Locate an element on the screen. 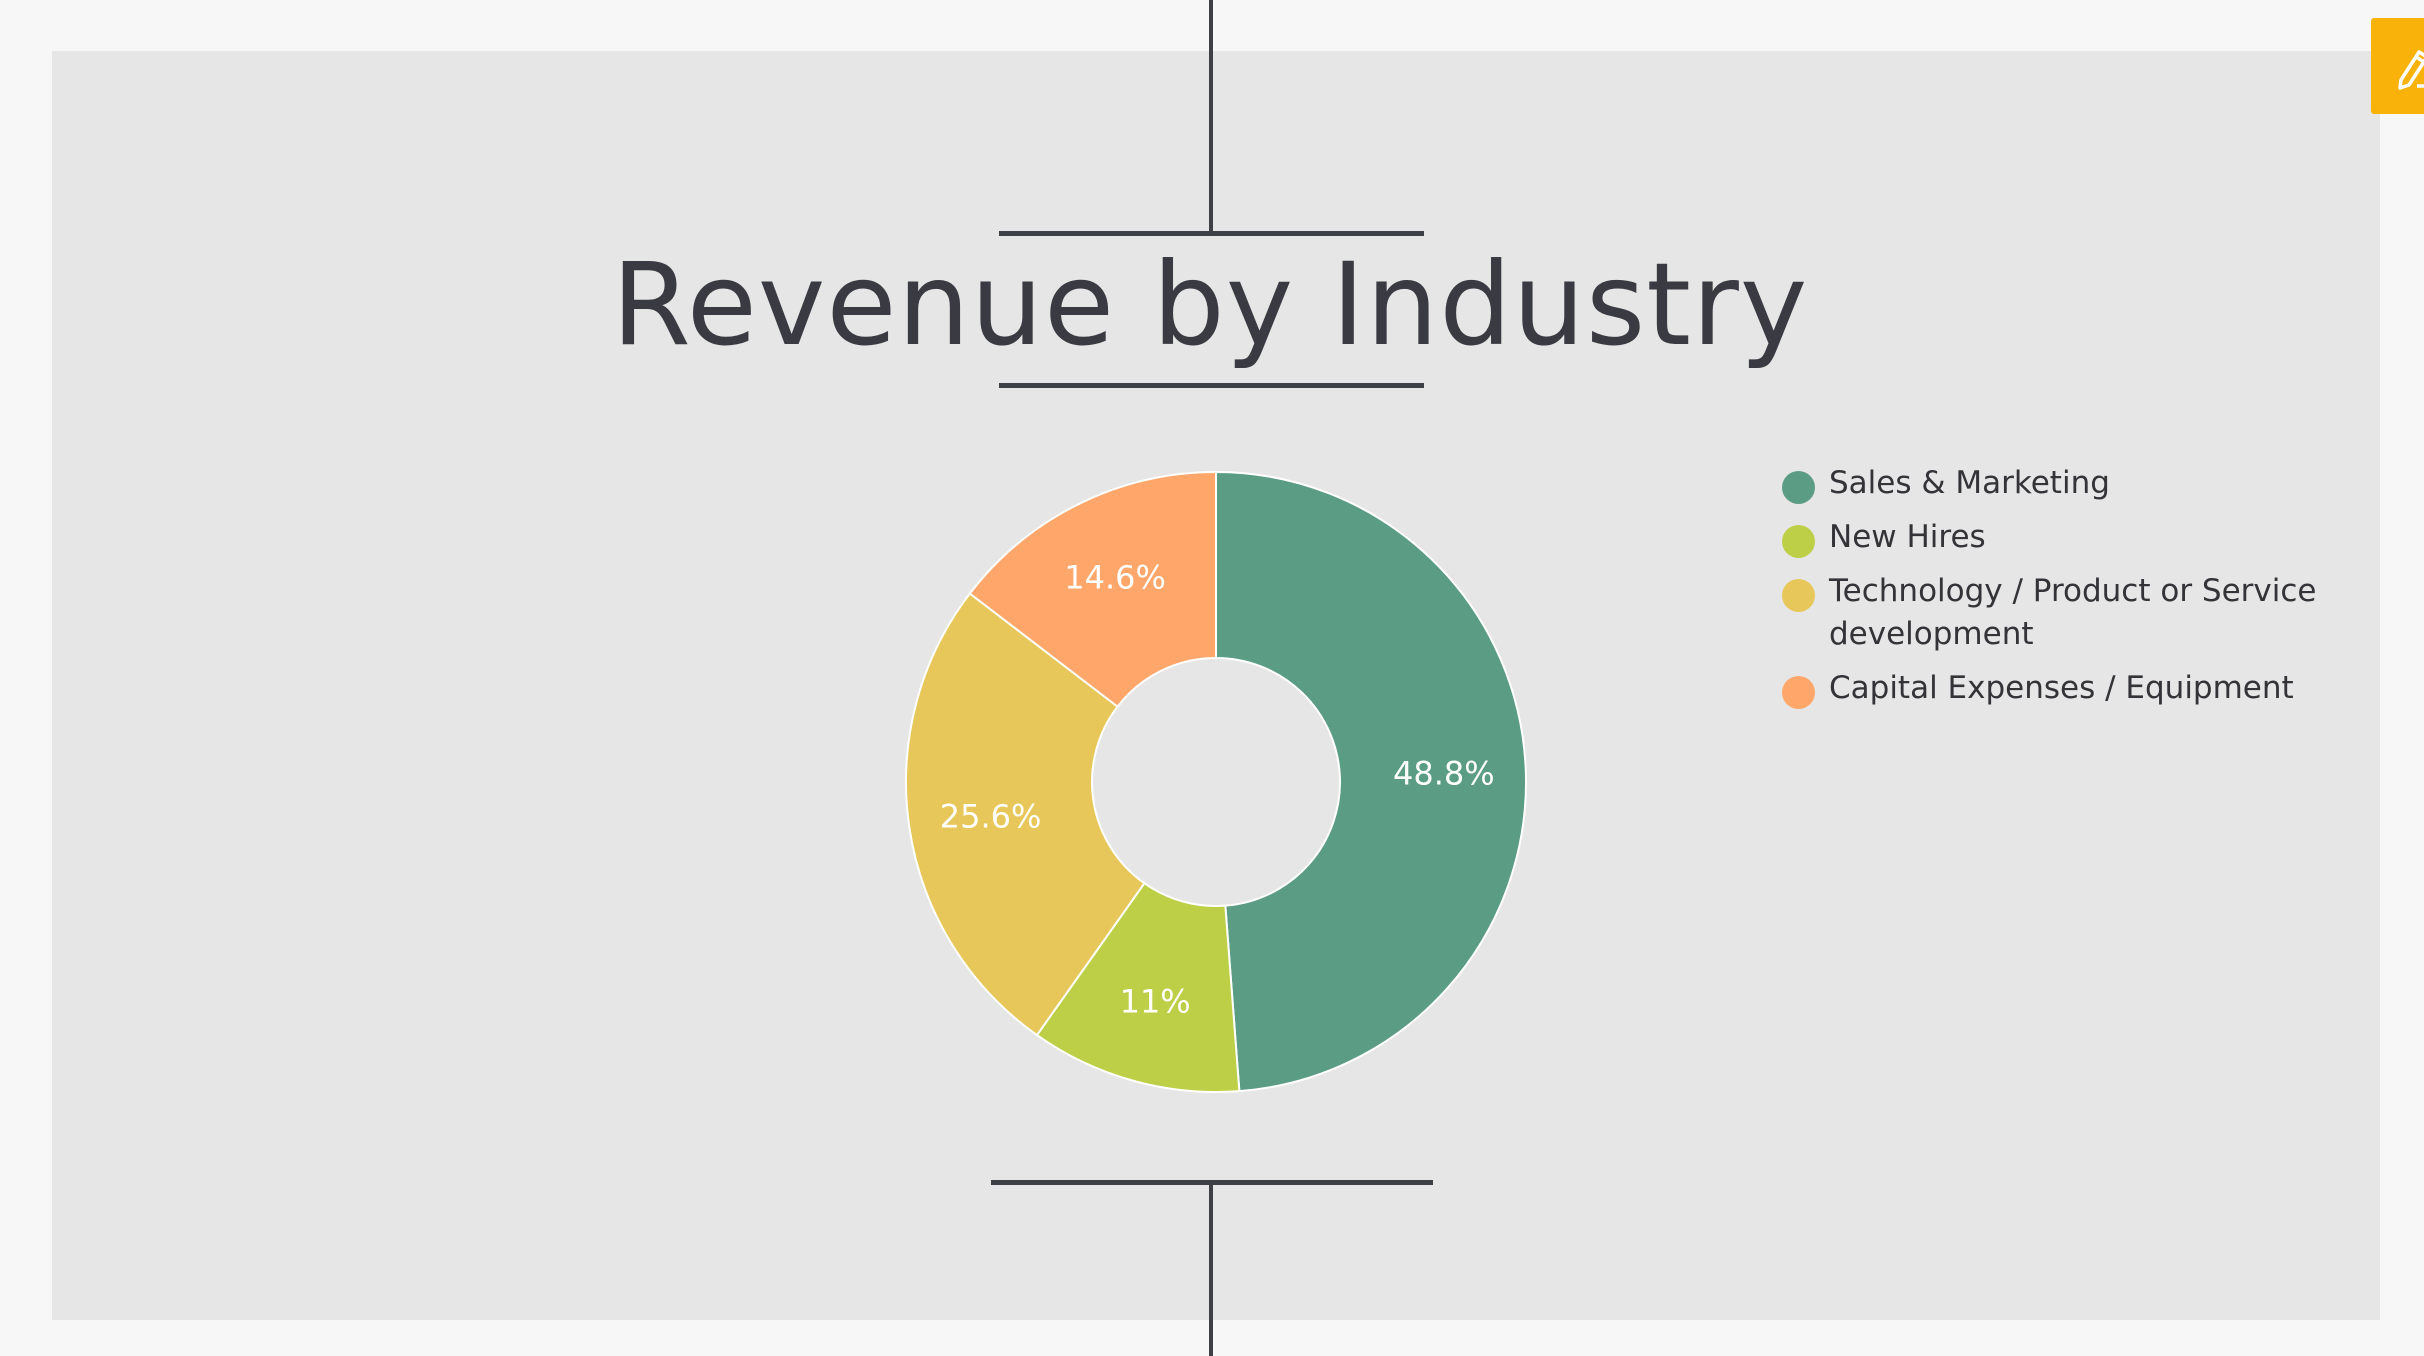  slice-value-label-1: 11% is located at coordinates (1155, 1002).